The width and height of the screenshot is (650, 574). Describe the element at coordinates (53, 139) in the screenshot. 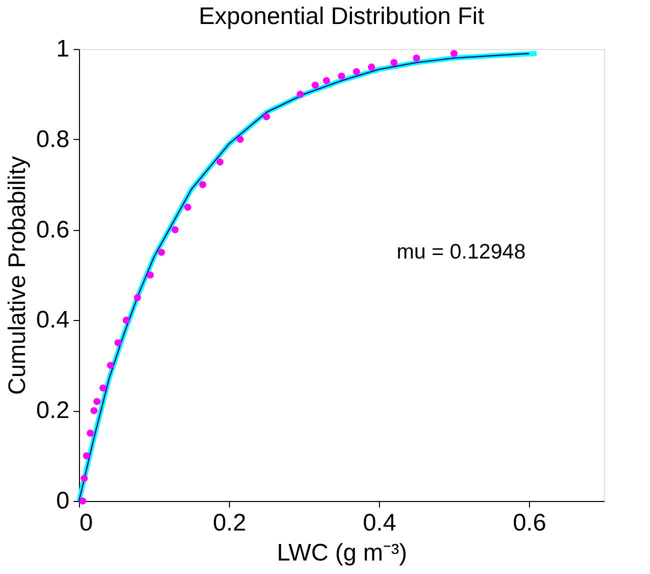

I see `y-tick-label: 0.8` at that location.